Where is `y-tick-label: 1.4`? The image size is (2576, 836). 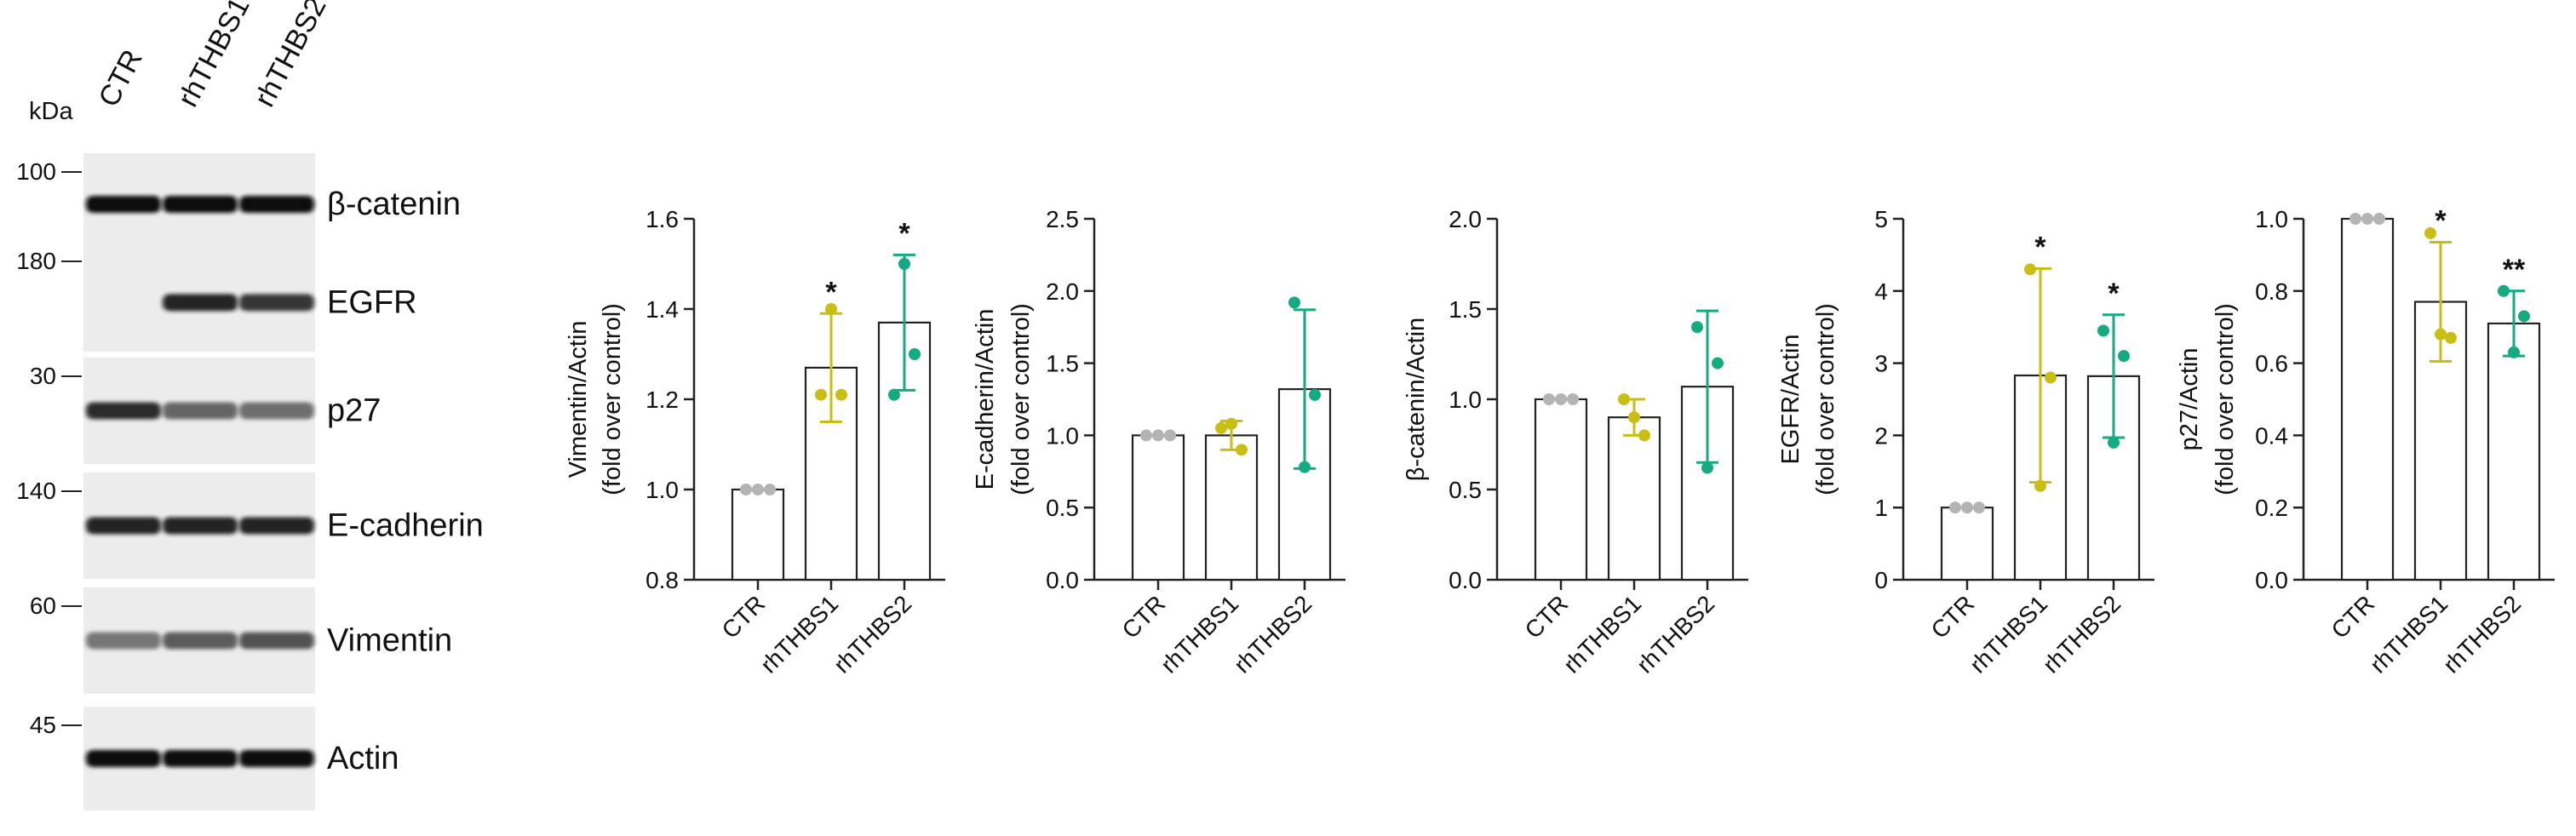
y-tick-label: 1.4 is located at coordinates (662, 309).